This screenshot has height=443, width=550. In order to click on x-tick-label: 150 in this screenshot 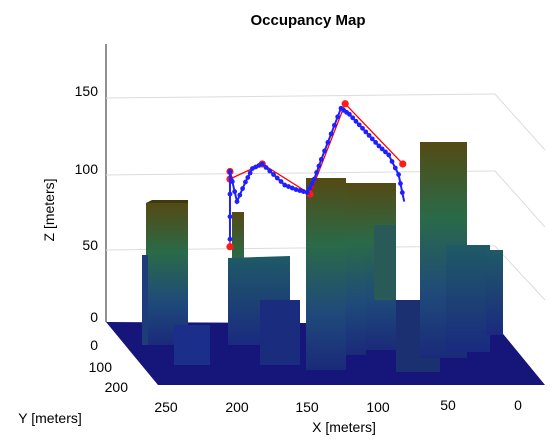, I will do `click(307, 407)`.